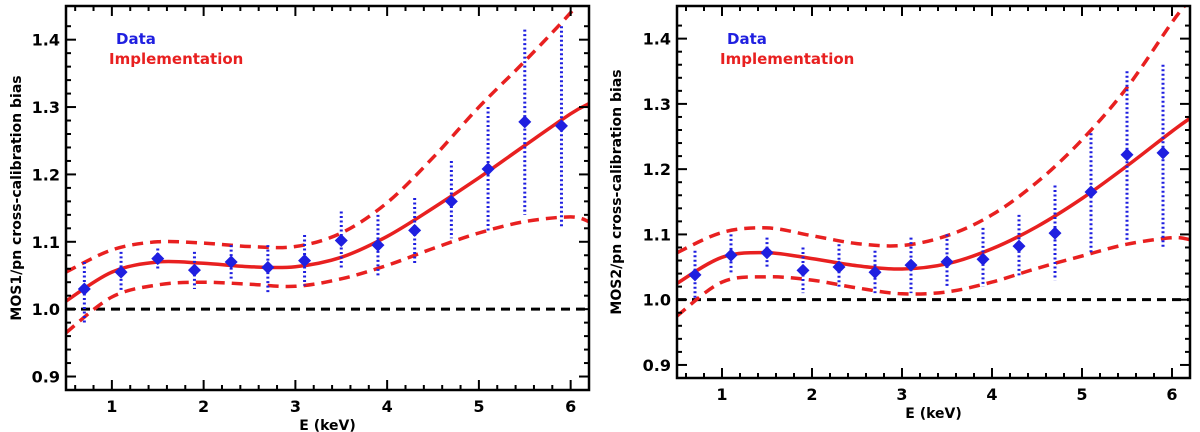 The width and height of the screenshot is (1200, 432). Describe the element at coordinates (17, 197) in the screenshot. I see `y-axis-label: MOS1/pn cross-calibration bias` at that location.